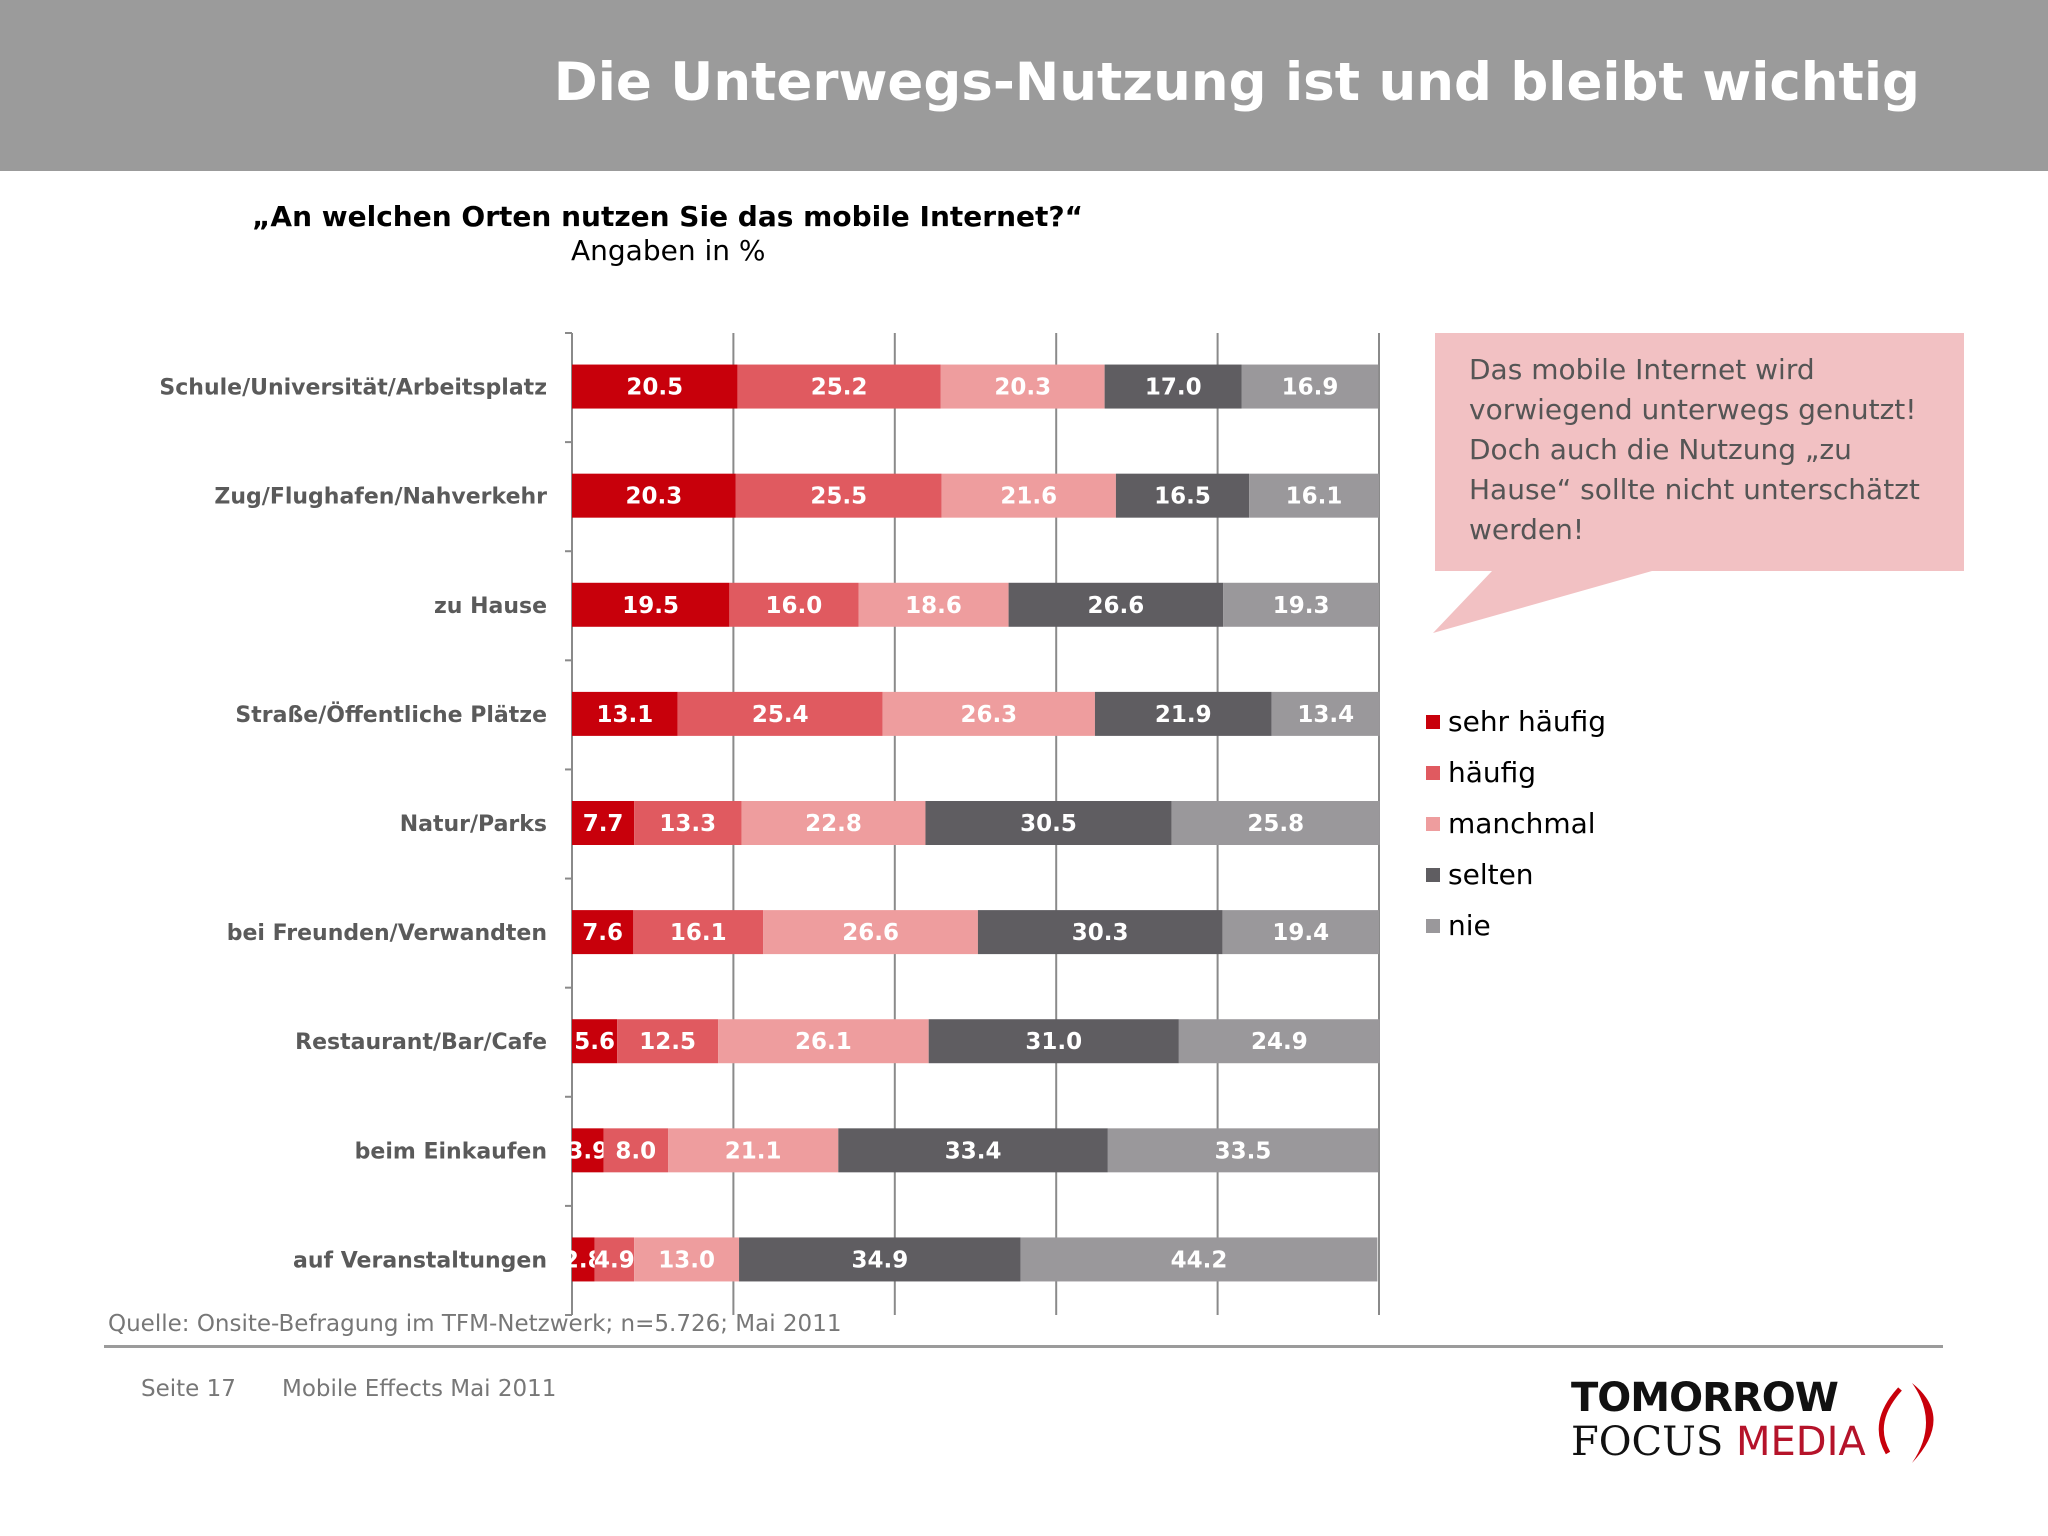  I want to click on data-label: 5.6, so click(594, 1042).